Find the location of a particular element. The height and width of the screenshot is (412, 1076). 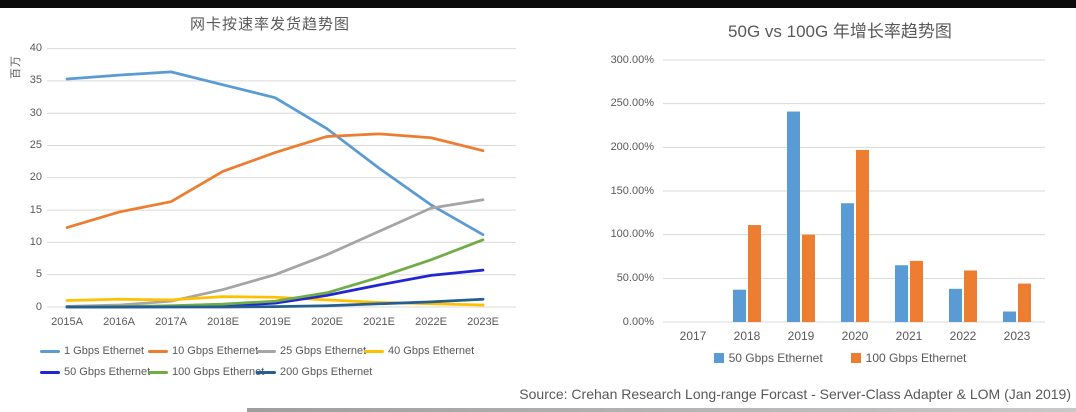

legend-item: 10 Gbps Ethernet is located at coordinates (203, 351).